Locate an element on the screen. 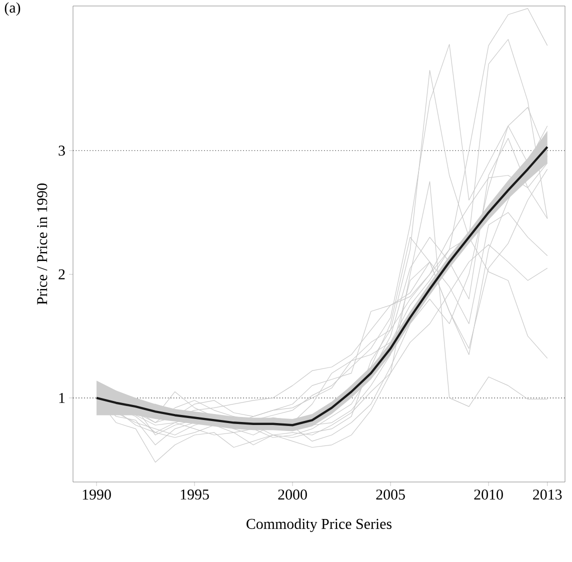 Image resolution: width=572 pixels, height=562 pixels. y-tick-label: 1 is located at coordinates (62, 398).